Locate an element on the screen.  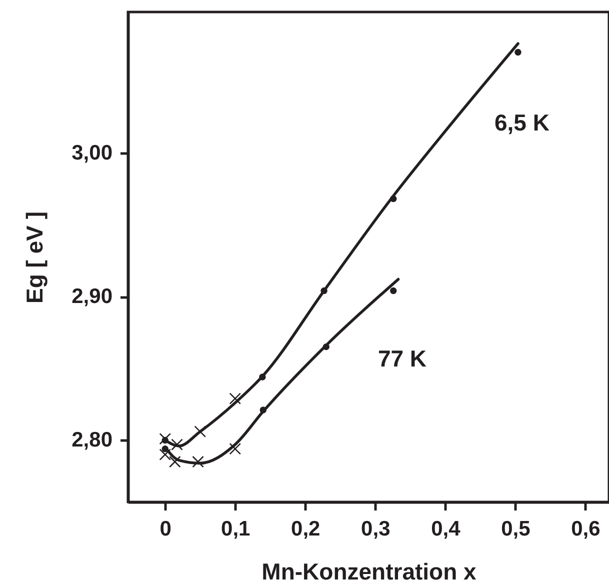
x-axis-title: Mn-Konzentration x is located at coordinates (369, 571).